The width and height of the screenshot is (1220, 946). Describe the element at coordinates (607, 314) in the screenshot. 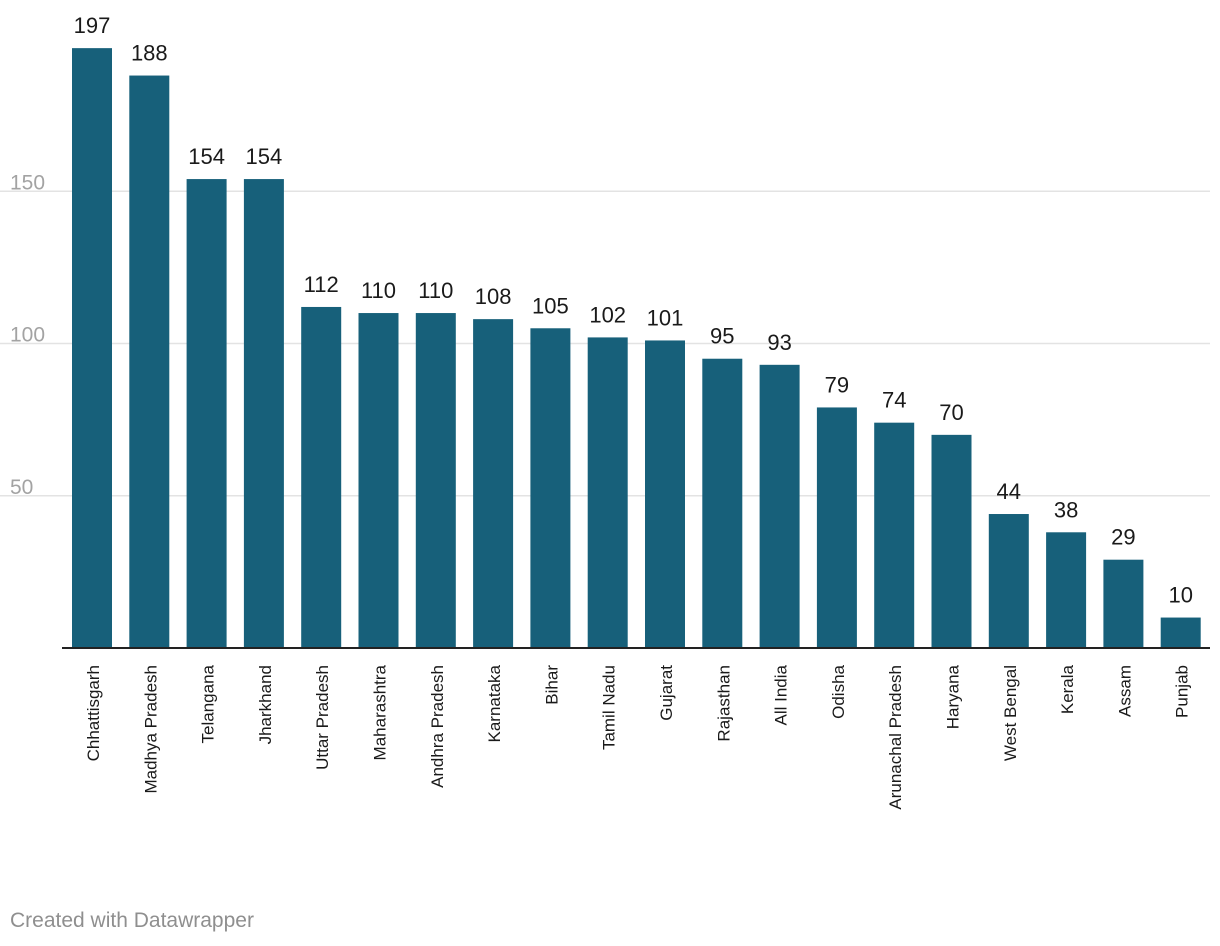

I see `value-label: 102` at that location.